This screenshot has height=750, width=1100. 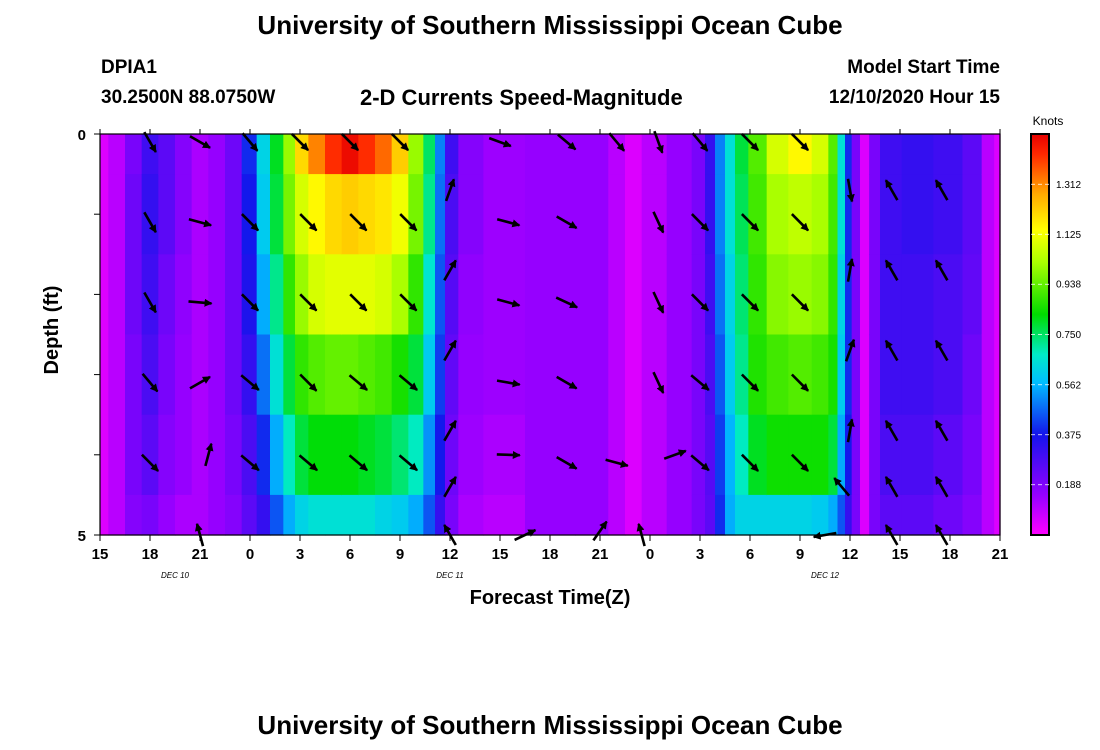 I want to click on y-axis: 05, so click(x=89, y=336).